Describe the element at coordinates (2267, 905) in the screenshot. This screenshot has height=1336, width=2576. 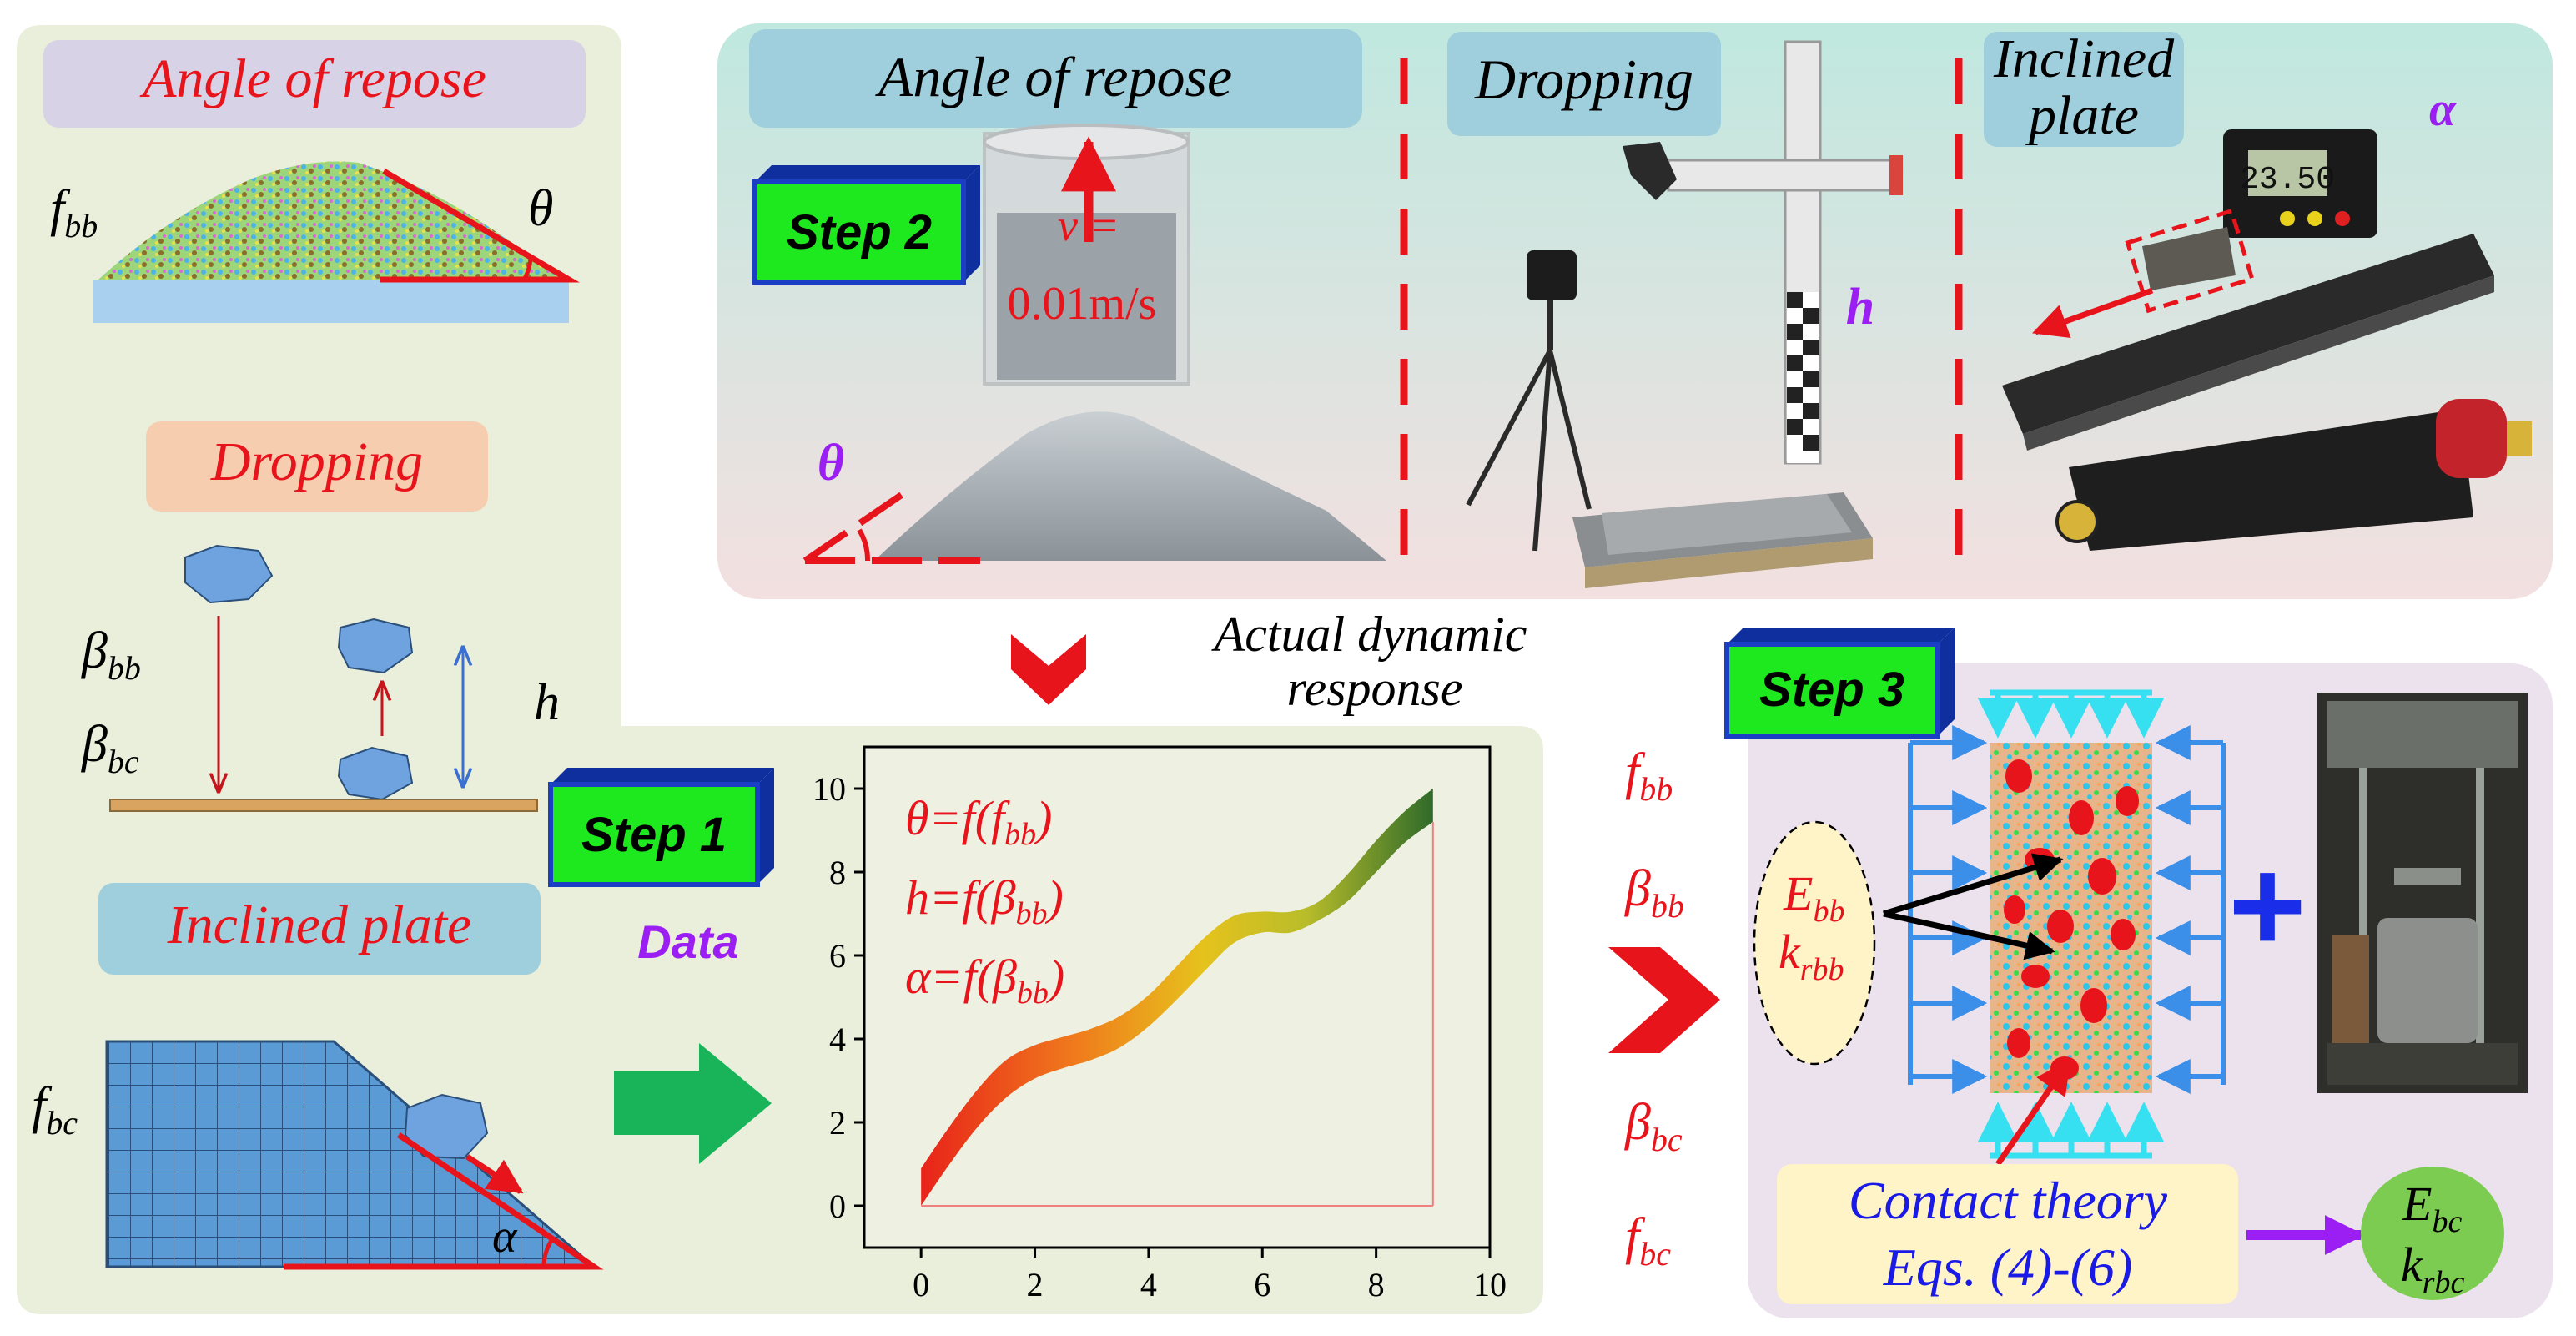
I see `plus-sign: +` at that location.